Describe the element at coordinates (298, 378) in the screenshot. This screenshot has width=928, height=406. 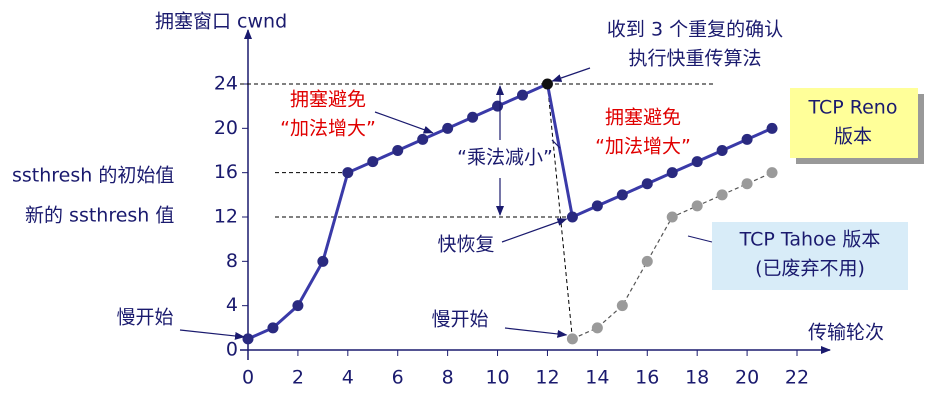
I see `x-tick-label: 2` at that location.